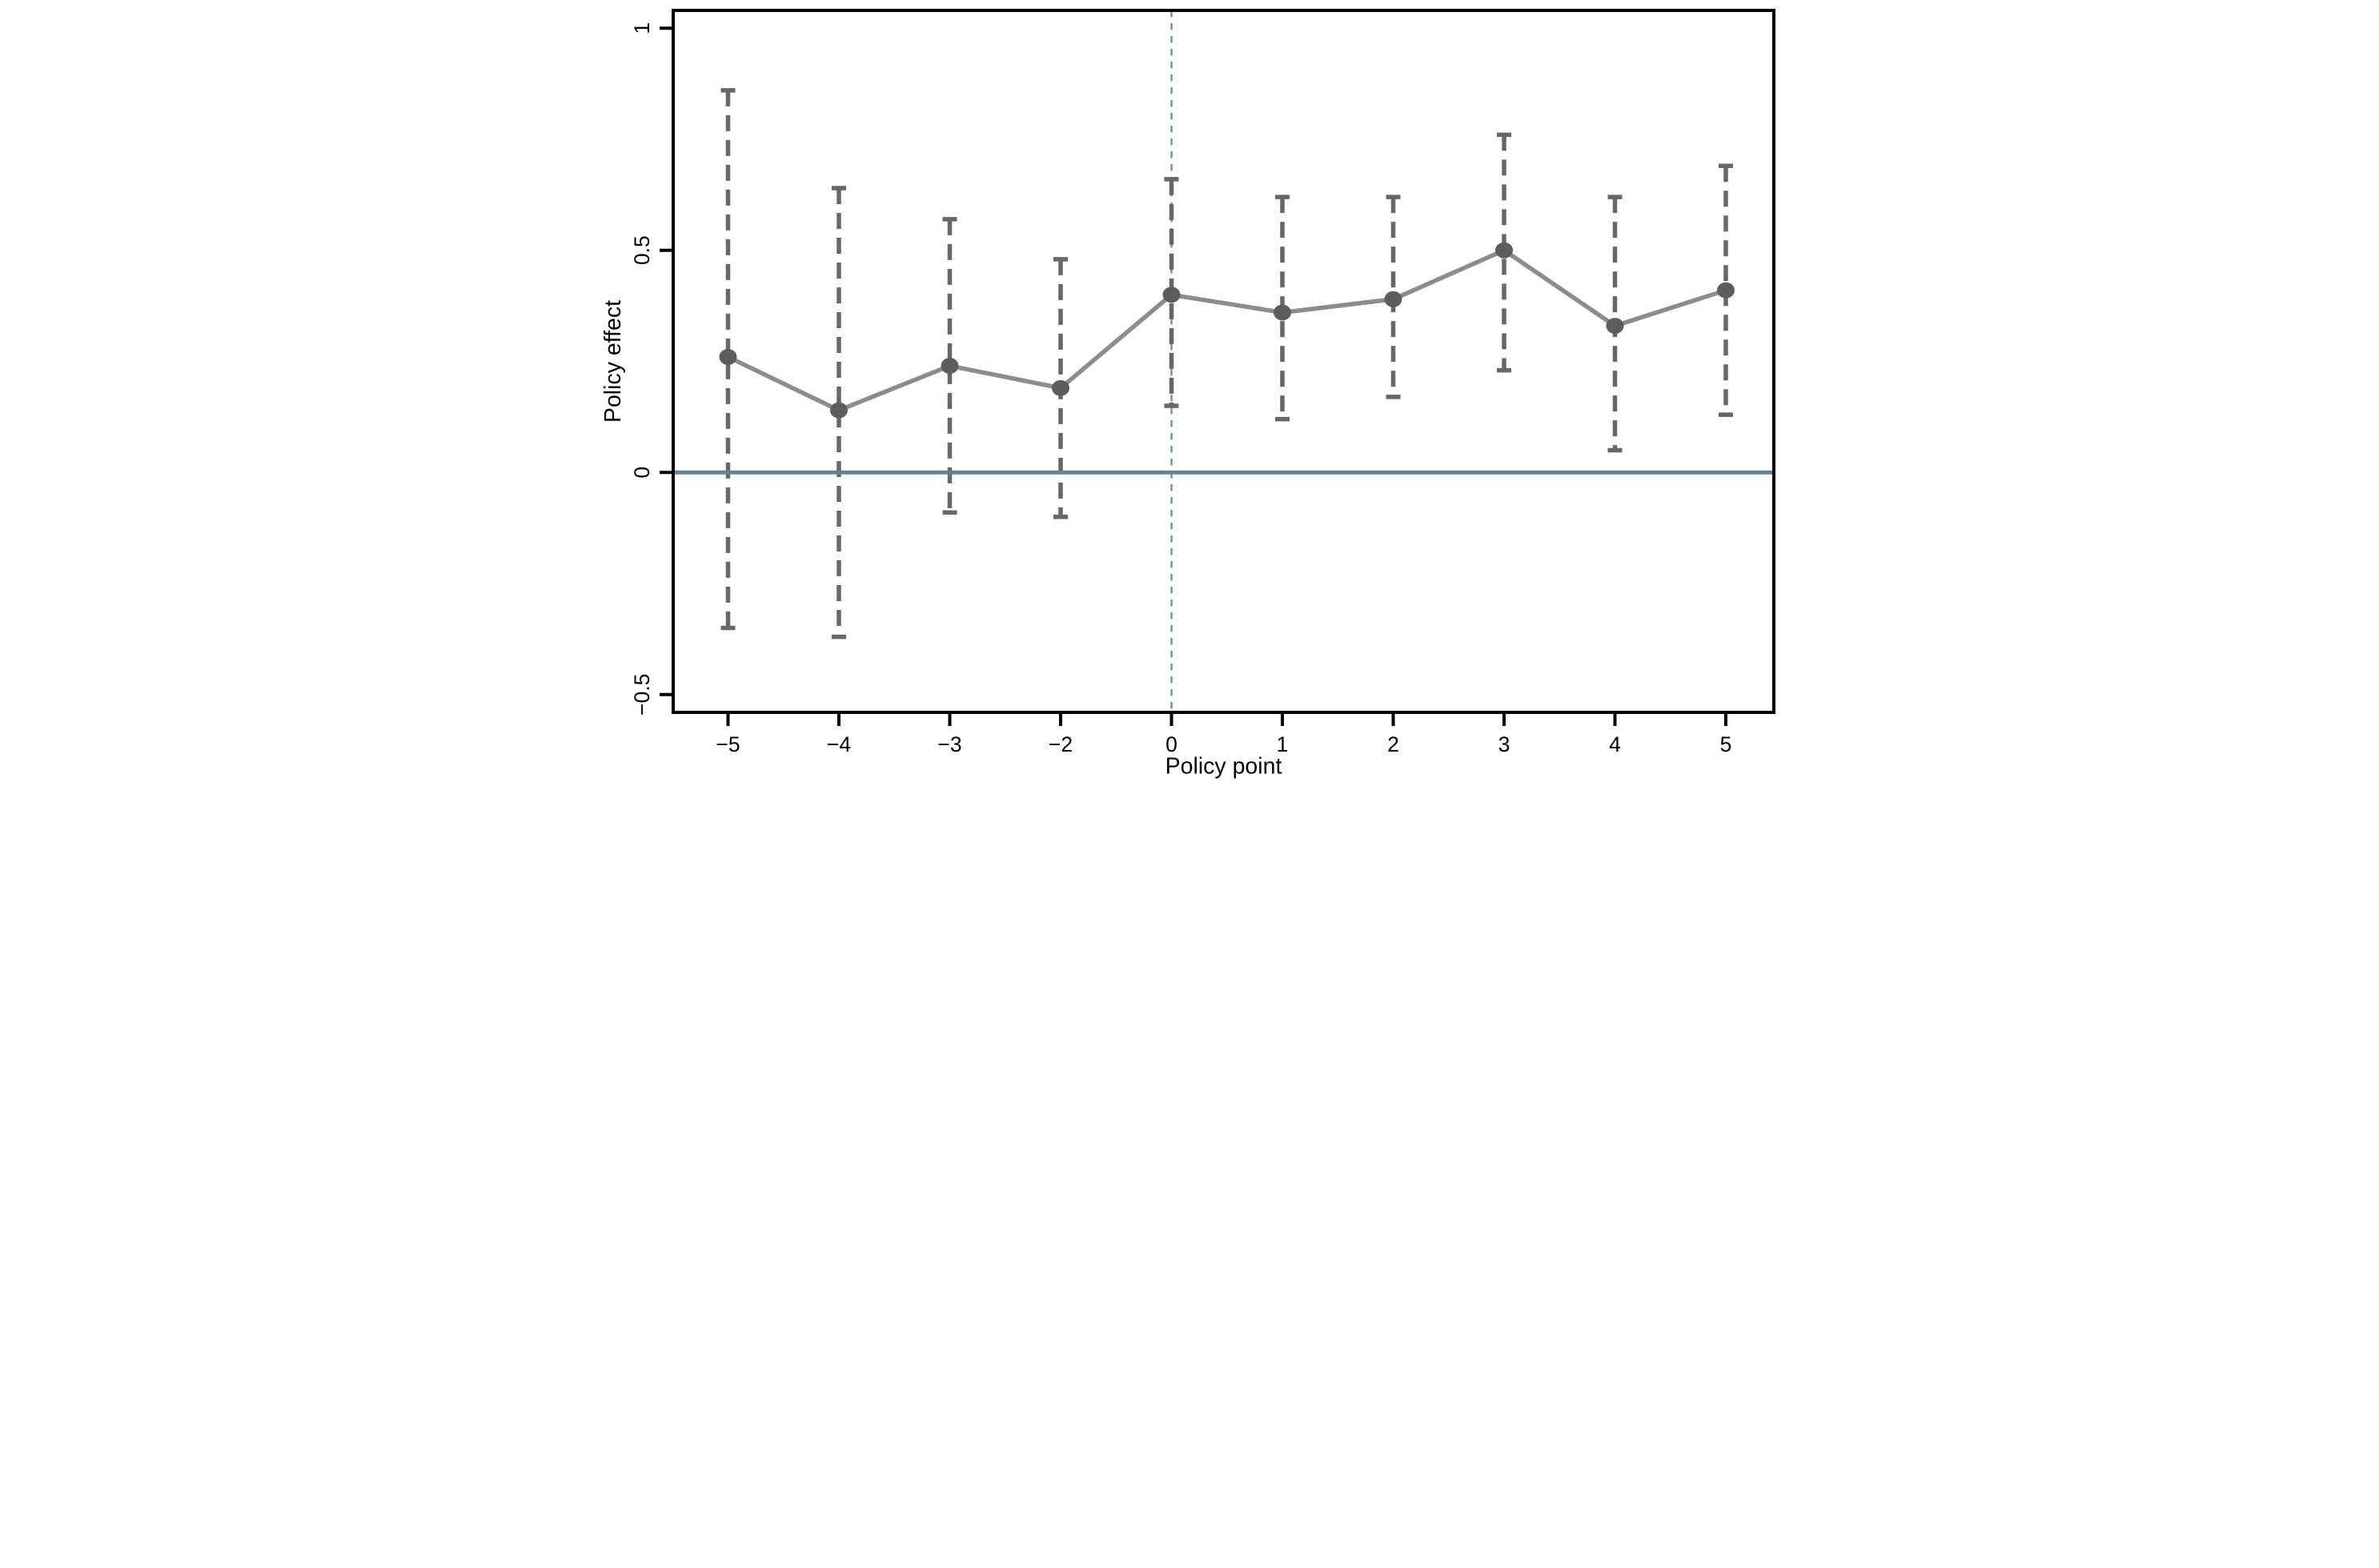  Describe the element at coordinates (642, 28) in the screenshot. I see `y-tick-label: 1` at that location.